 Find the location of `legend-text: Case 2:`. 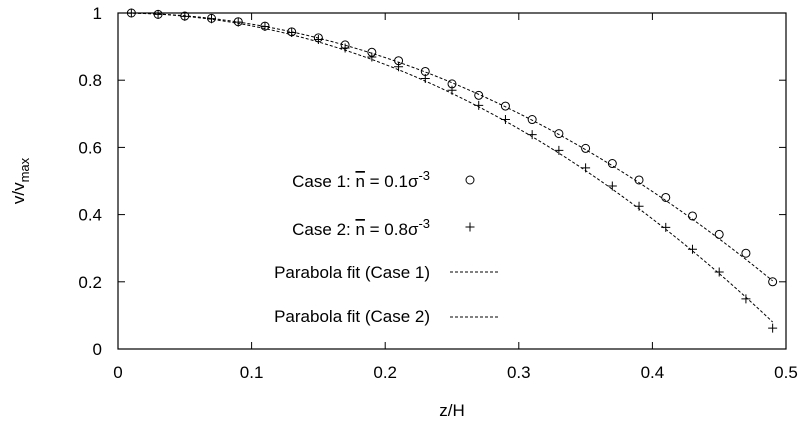

legend-text: Case 2: is located at coordinates (323, 229).